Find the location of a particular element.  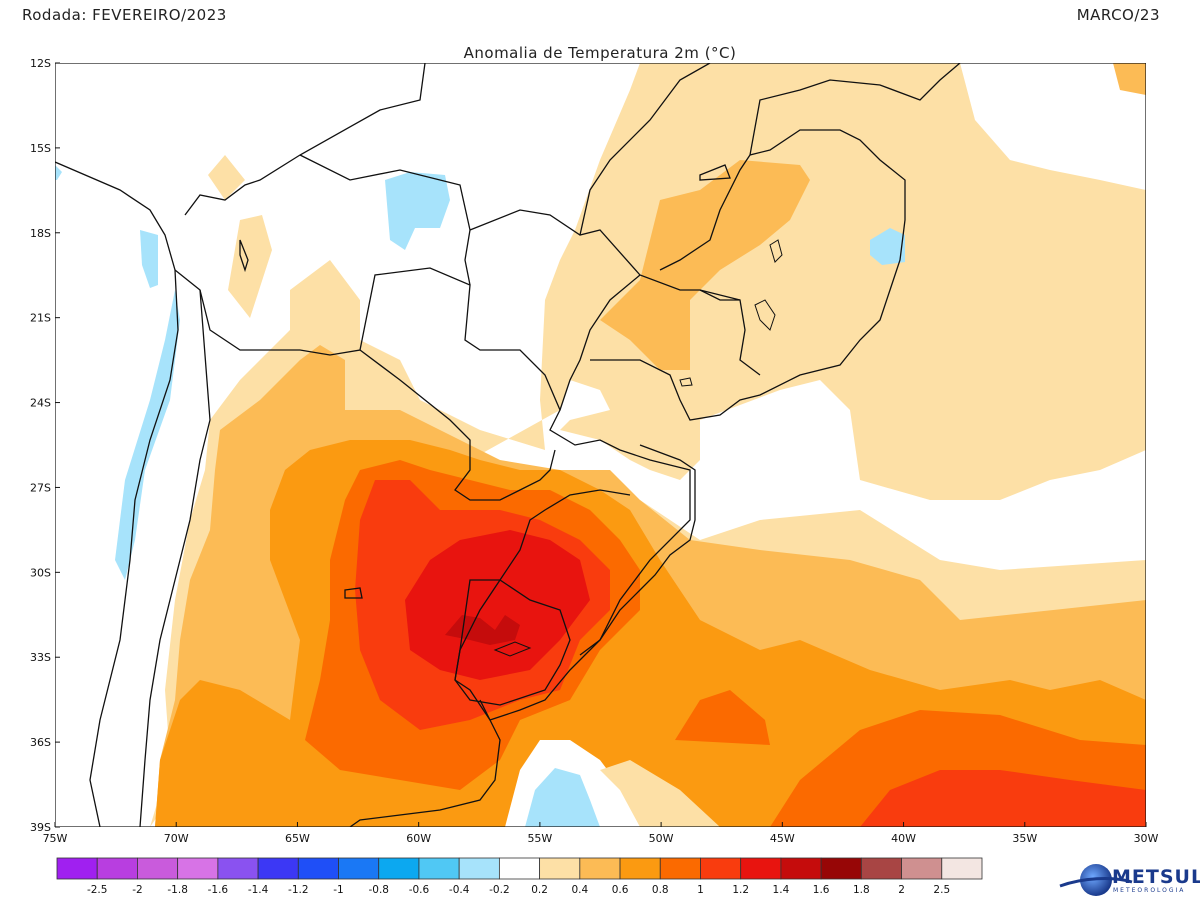

anomaly-0-4-ne is located at coordinates (1129, 79).